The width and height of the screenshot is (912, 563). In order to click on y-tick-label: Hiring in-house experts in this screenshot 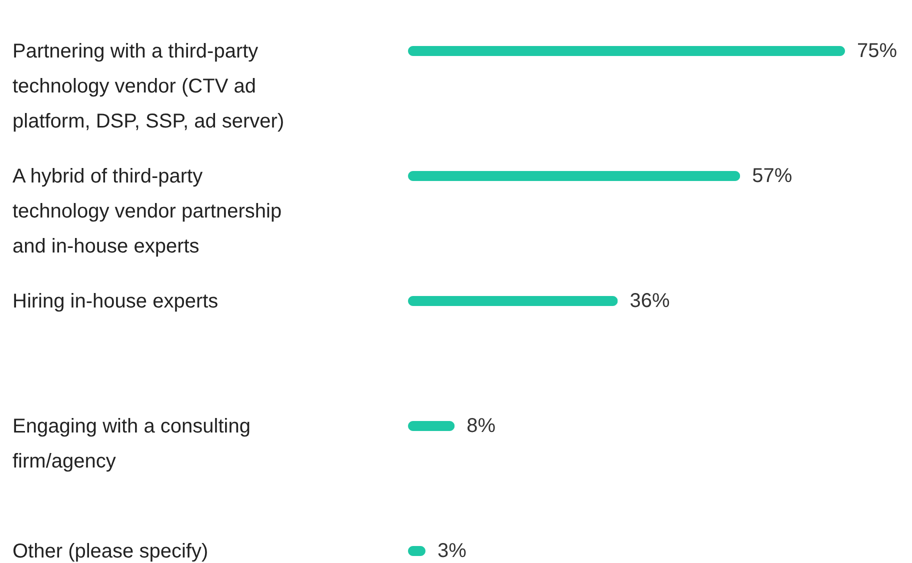, I will do `click(115, 301)`.